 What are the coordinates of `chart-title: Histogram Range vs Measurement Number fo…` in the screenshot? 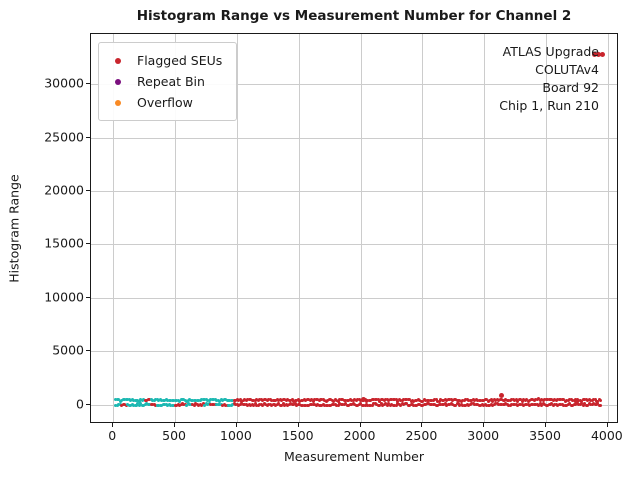 It's located at (354, 16).